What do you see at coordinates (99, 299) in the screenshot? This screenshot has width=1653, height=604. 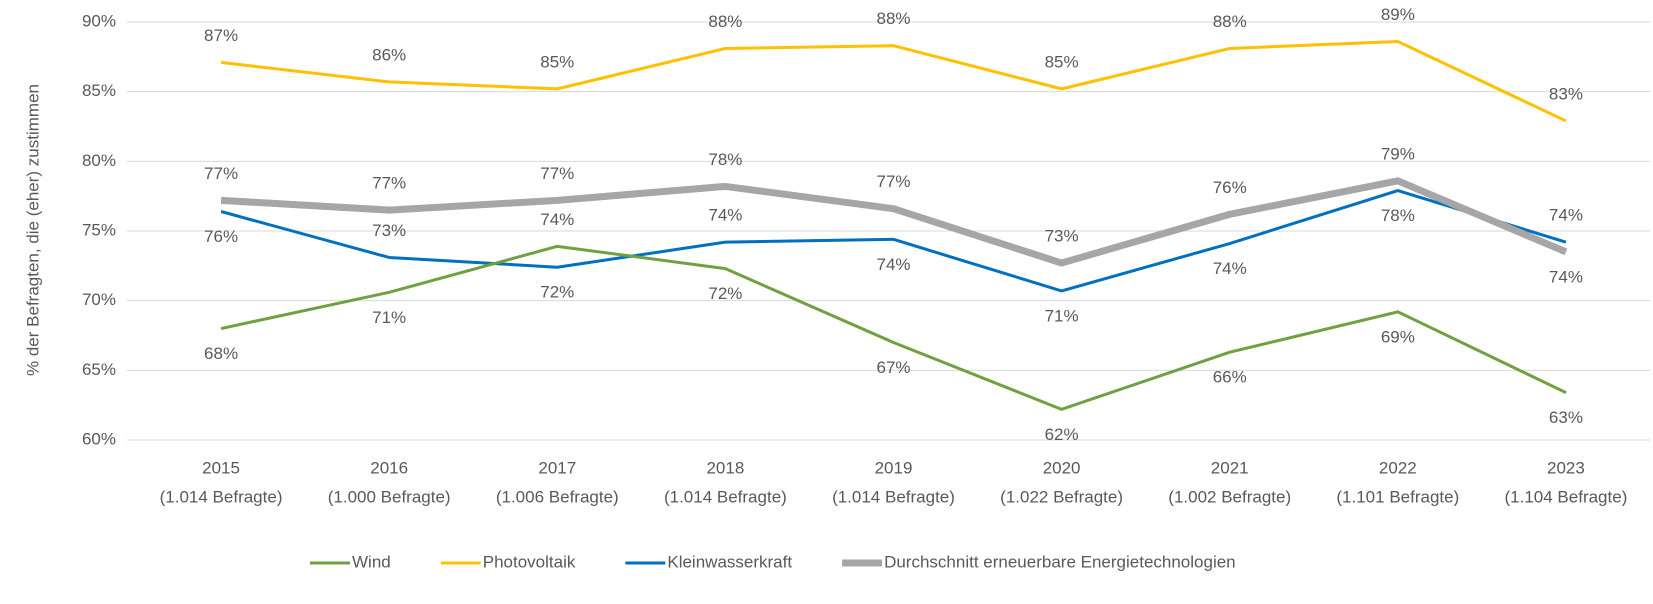 I see `y-tick-label: 70%` at bounding box center [99, 299].